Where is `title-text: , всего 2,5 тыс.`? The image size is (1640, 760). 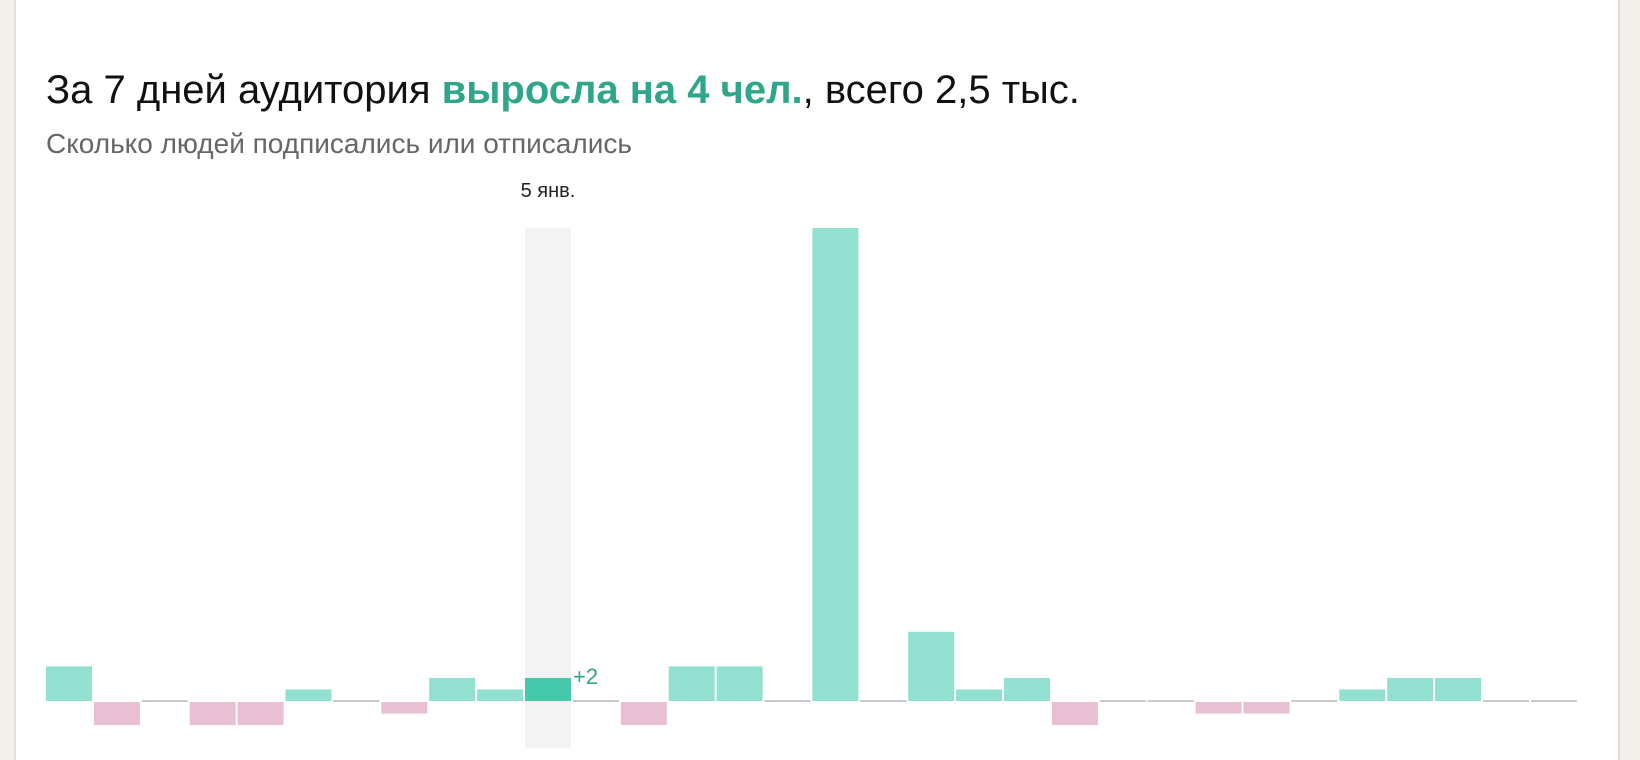
title-text: , всего 2,5 тыс. is located at coordinates (941, 90).